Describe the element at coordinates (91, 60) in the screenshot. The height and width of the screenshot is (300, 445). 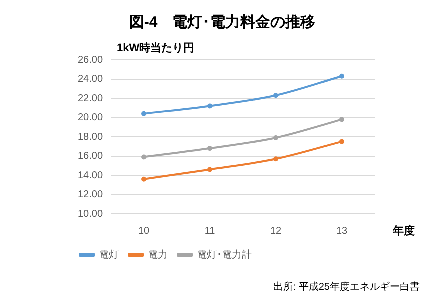
I see `y-tick-label: 26.00` at that location.